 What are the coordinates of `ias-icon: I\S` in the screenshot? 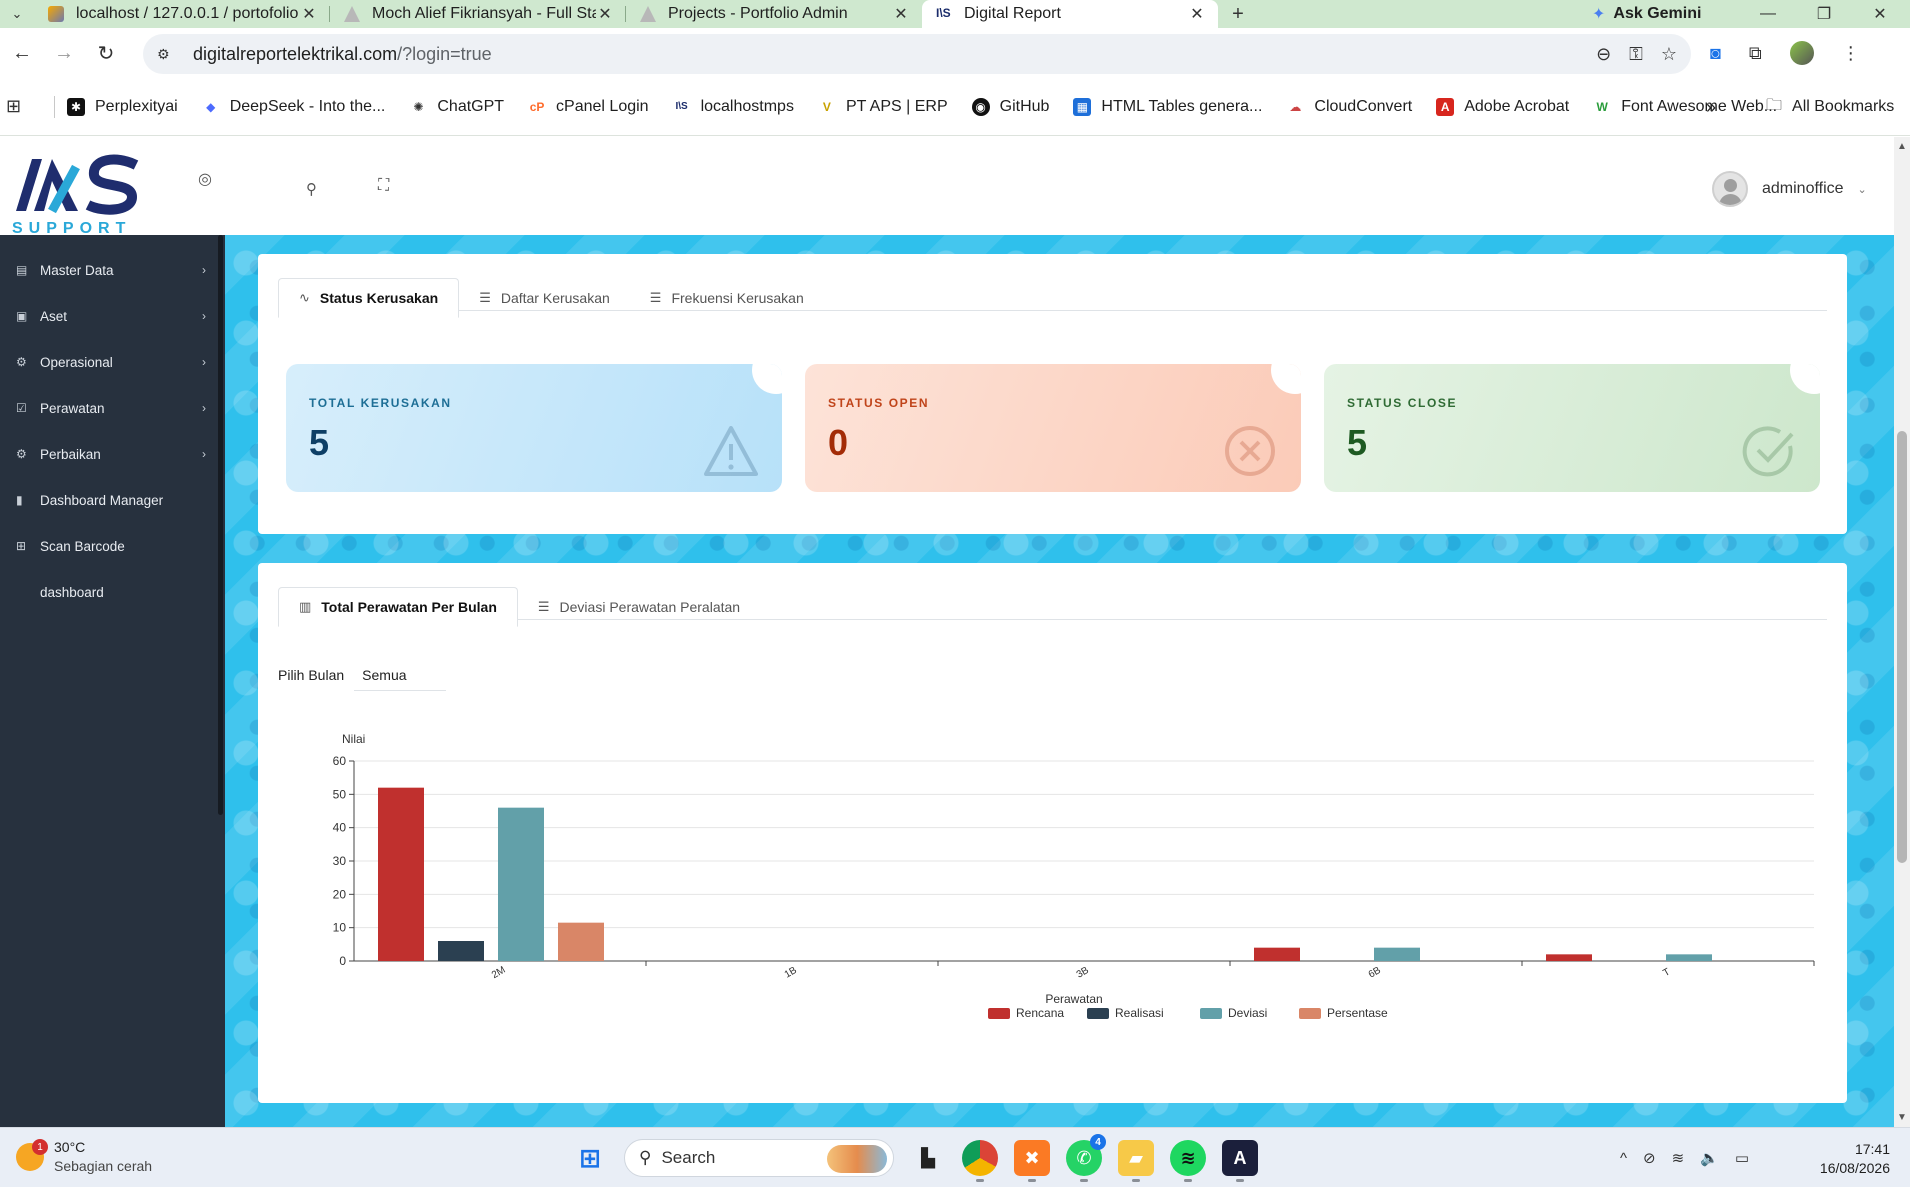 It's located at (943, 13).